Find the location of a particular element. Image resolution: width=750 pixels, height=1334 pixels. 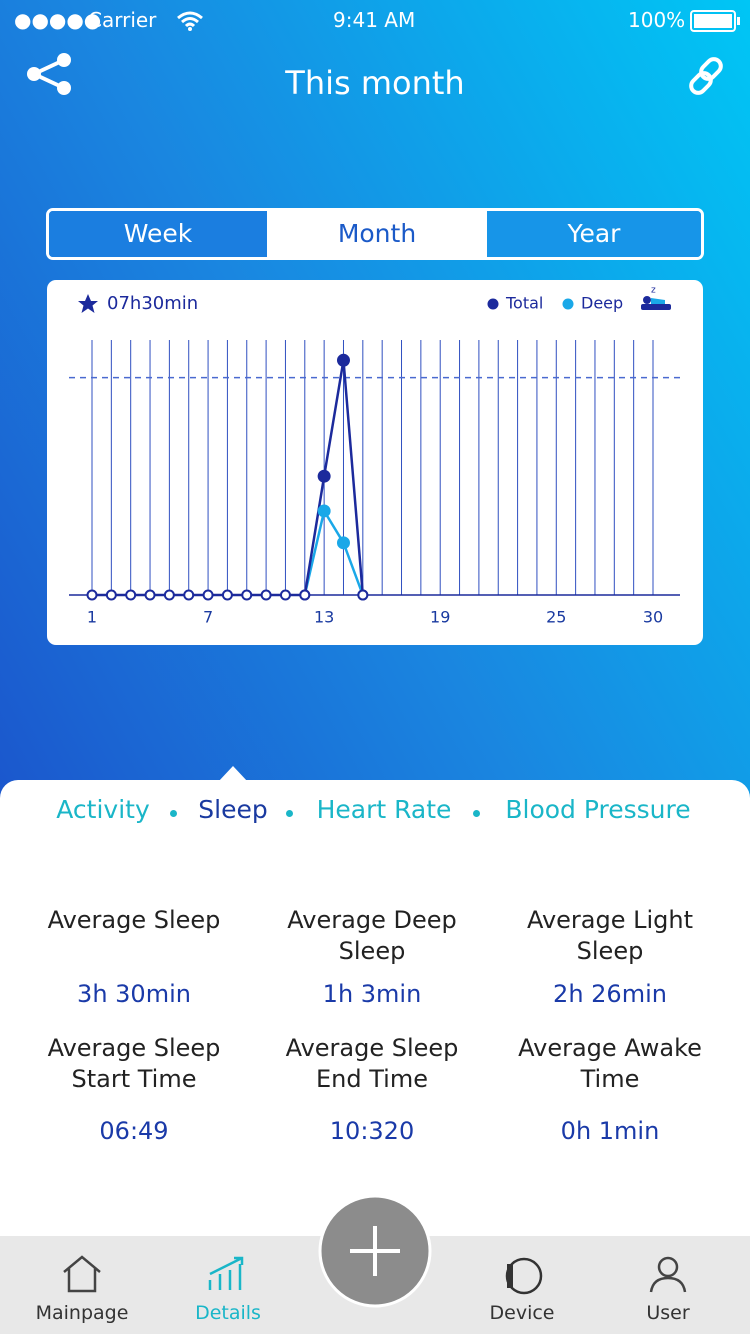

sleep-icon: z is located at coordinates (656, 298).